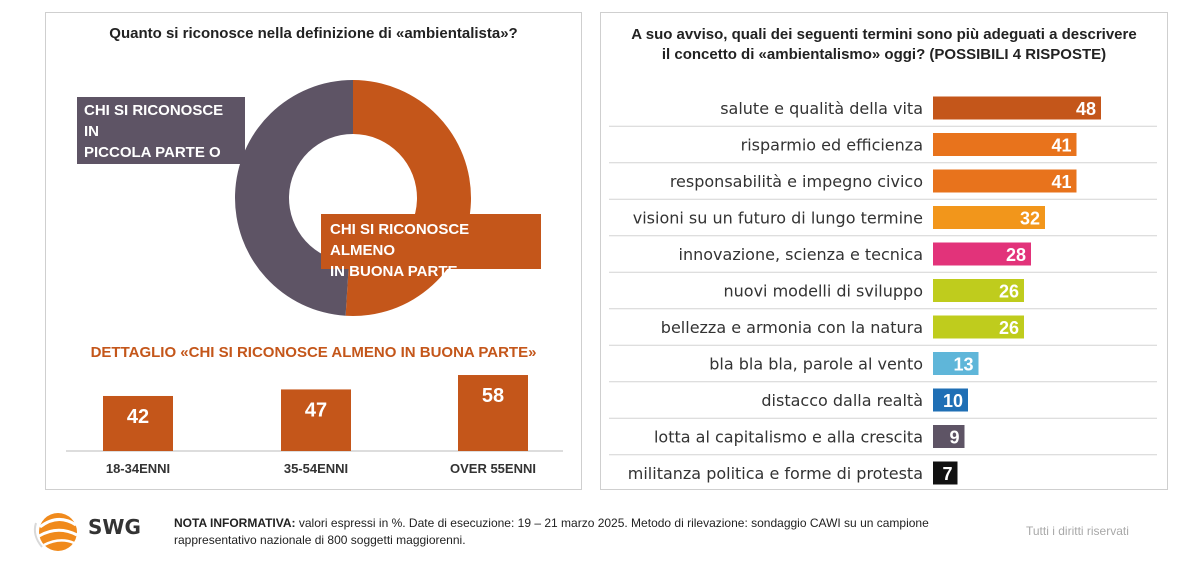 The height and width of the screenshot is (563, 1200). I want to click on term-bar-value-11: 7, so click(947, 474).